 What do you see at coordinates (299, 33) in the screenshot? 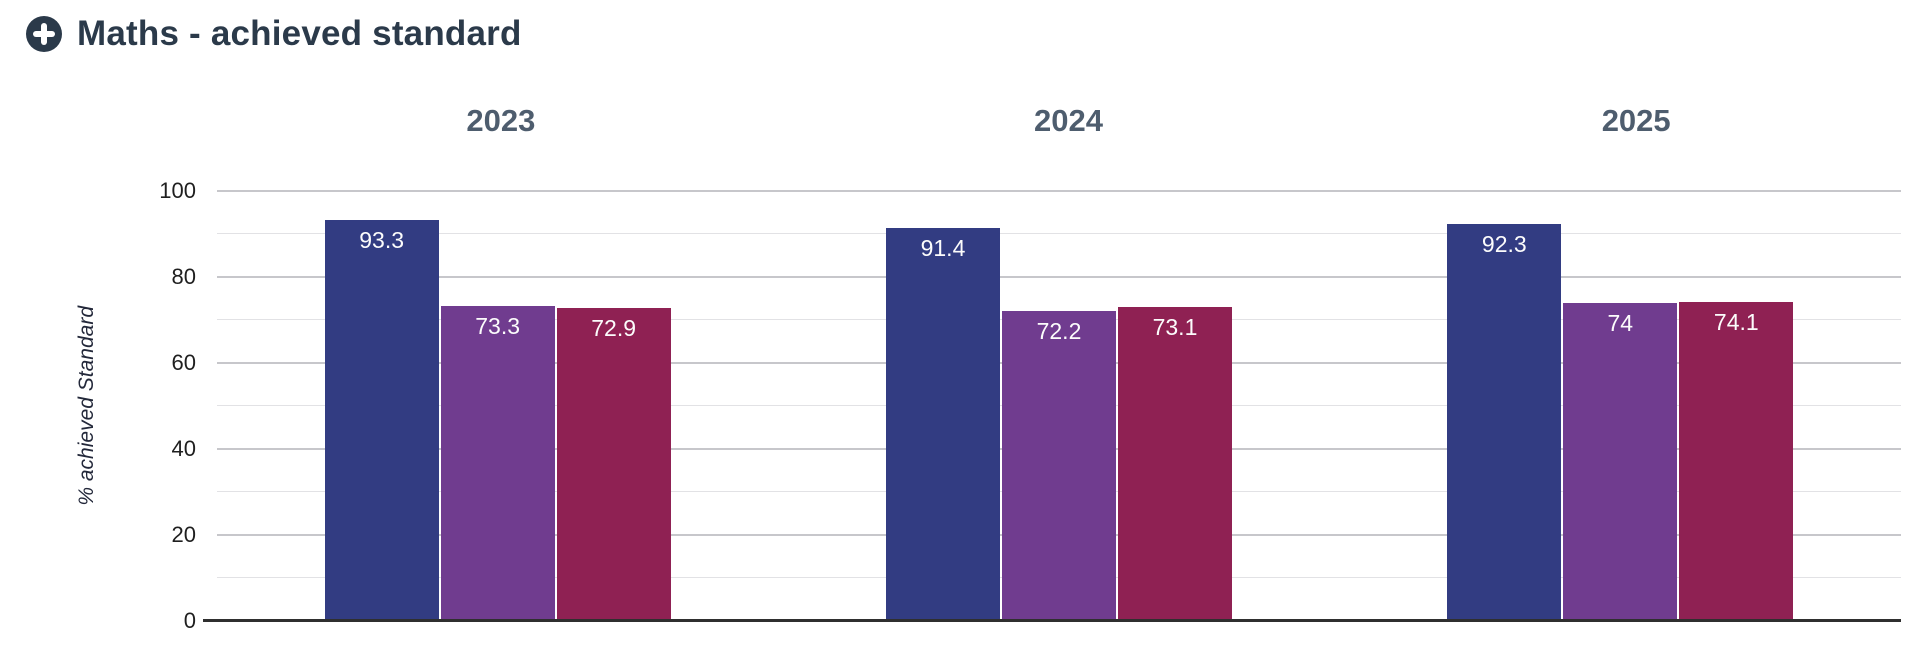
I see `chart-title: Maths - achieved standard` at bounding box center [299, 33].